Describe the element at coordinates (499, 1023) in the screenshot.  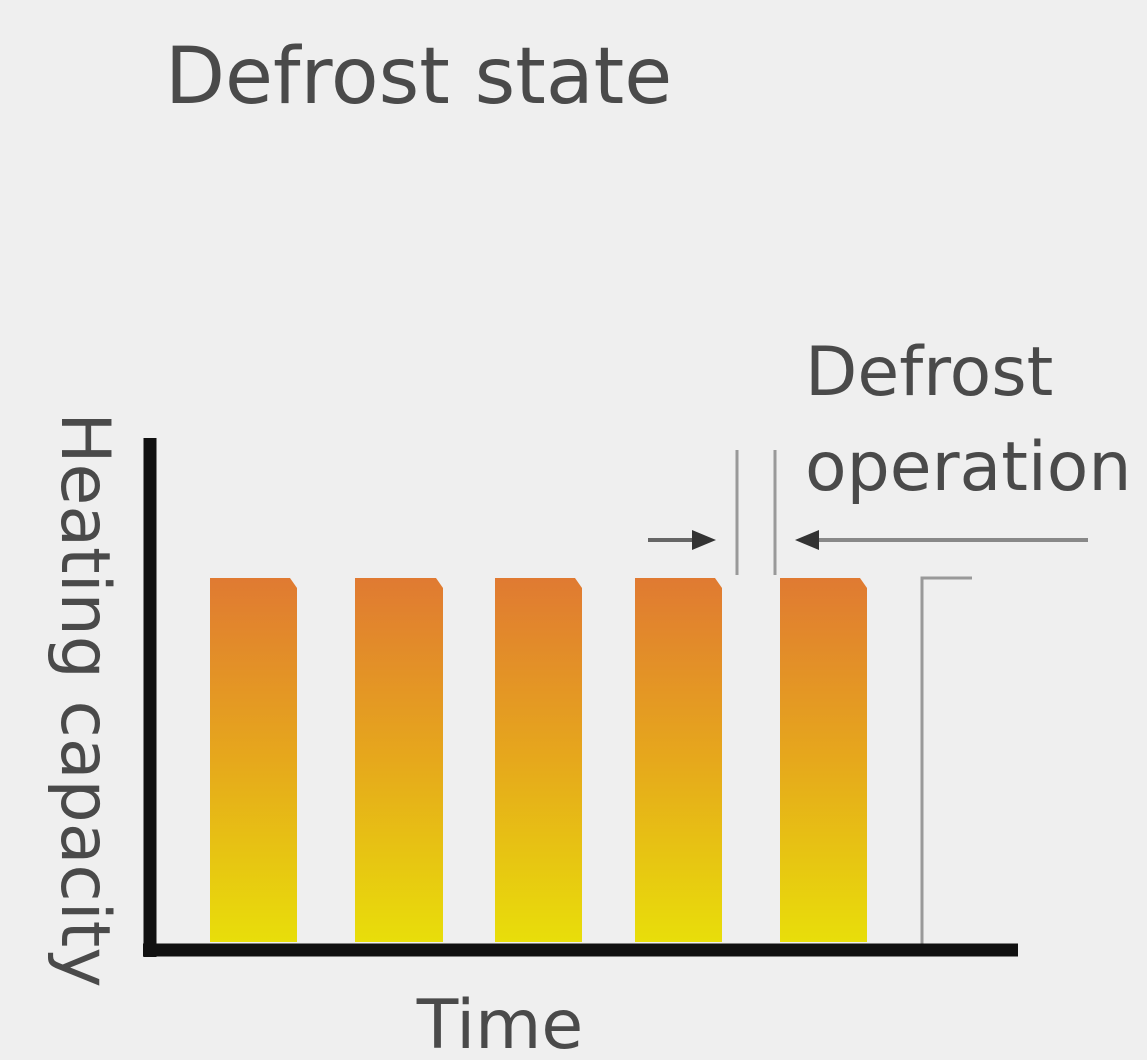
I see `x-axis-label: Time` at that location.